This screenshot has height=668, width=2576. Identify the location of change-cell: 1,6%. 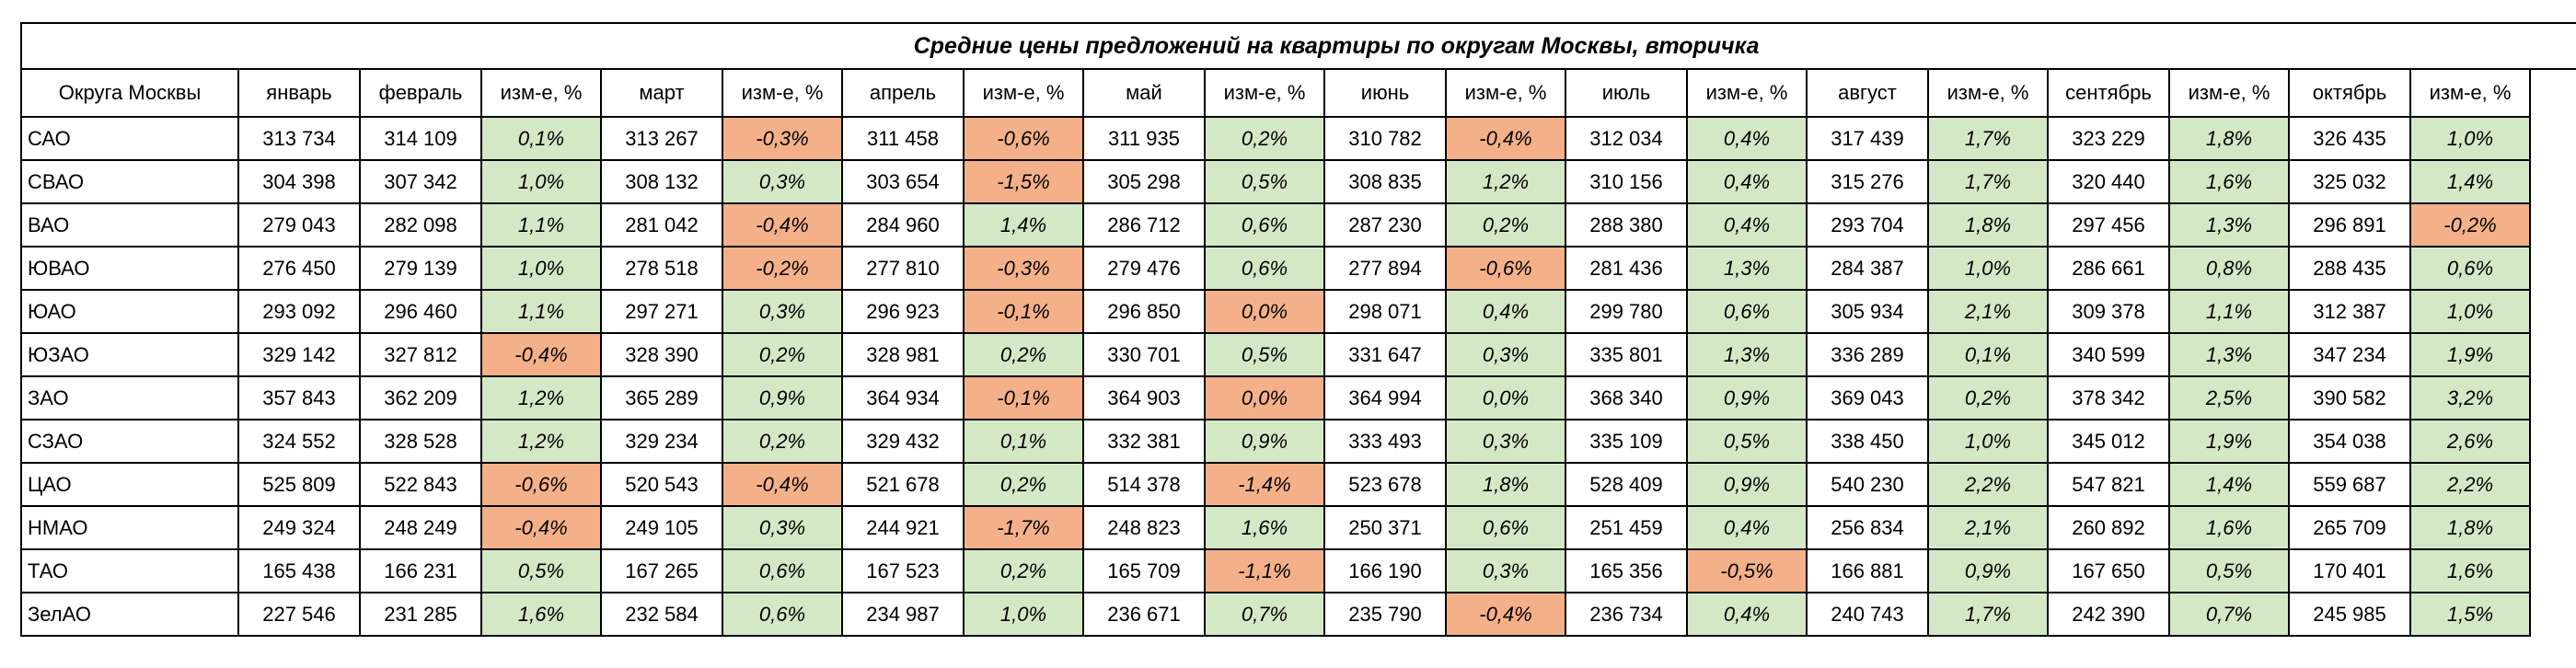
(2229, 181).